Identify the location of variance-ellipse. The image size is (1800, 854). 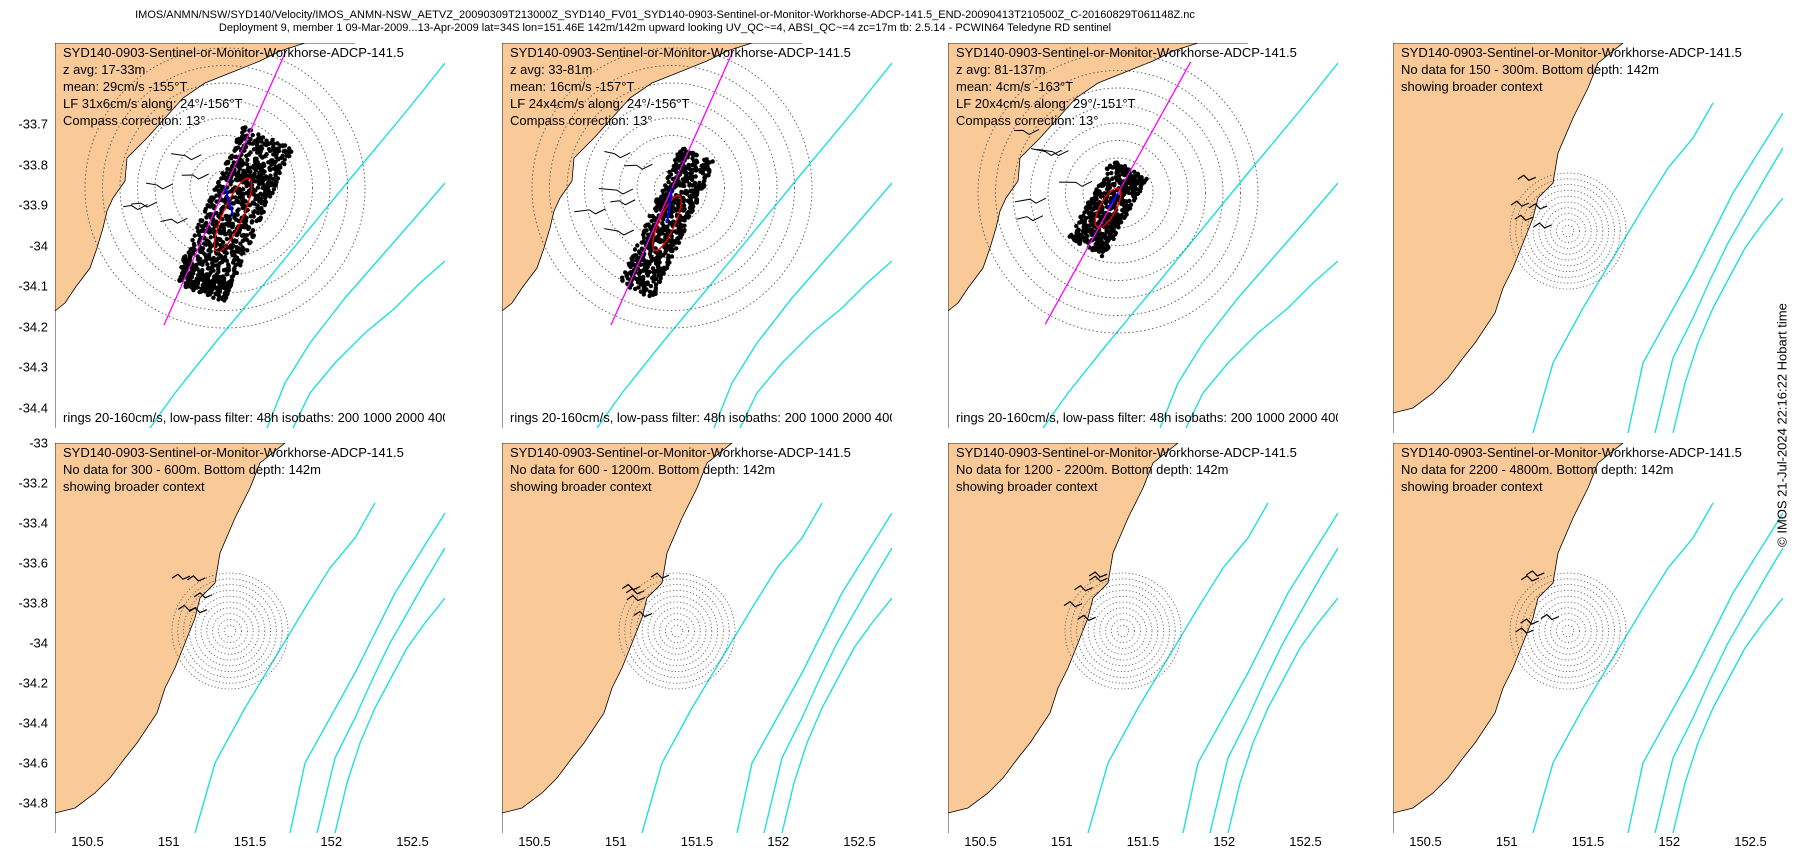
(233, 215).